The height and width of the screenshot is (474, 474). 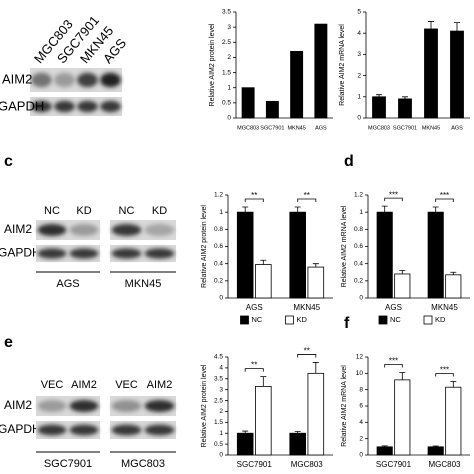 What do you see at coordinates (204, 246) in the screenshot?
I see `y-axis-label: Relative AIM2 protein level` at bounding box center [204, 246].